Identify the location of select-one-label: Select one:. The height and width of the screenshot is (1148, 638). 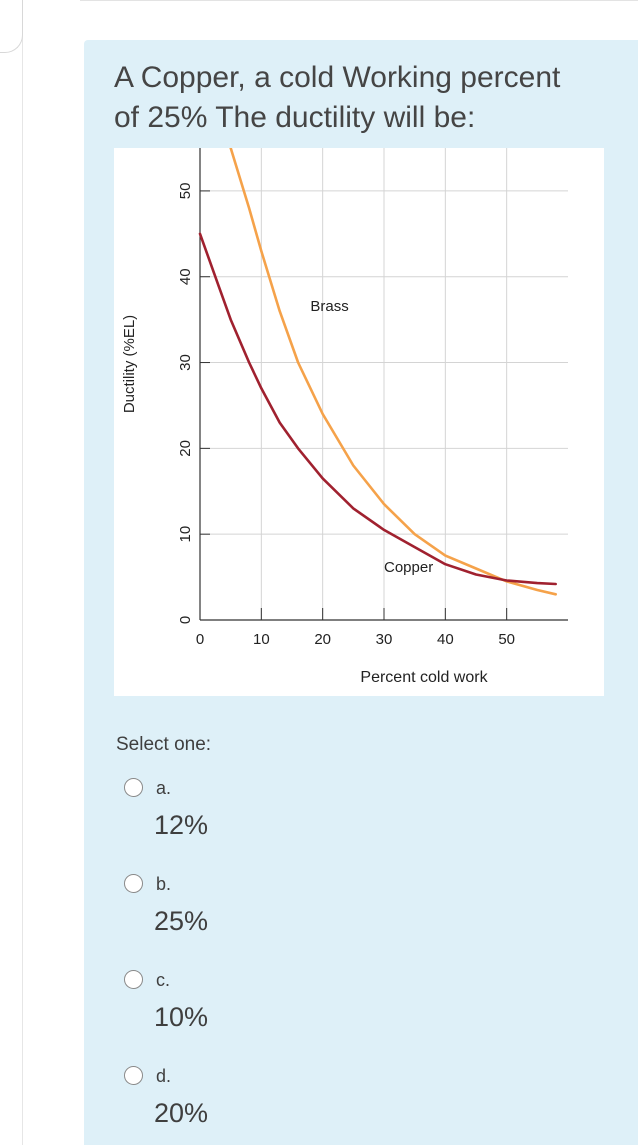
(163, 745).